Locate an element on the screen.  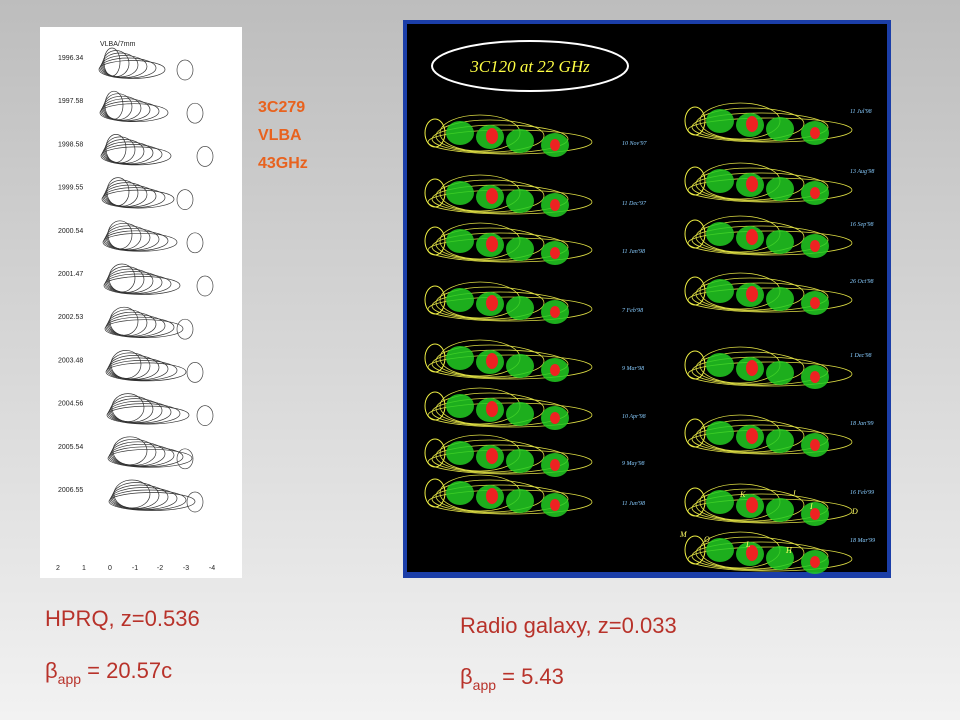
component-label: O is located at coordinates (707, 539).